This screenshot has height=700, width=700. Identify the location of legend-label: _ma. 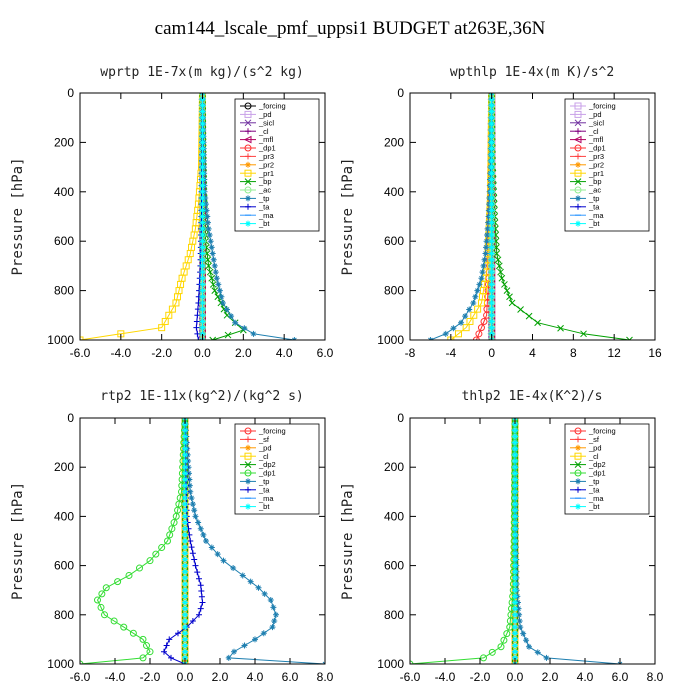
(266, 215).